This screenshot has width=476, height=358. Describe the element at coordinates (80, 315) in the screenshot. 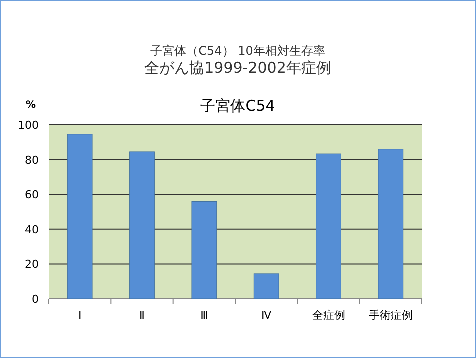

I see `x-tick-label: Ⅰ` at that location.